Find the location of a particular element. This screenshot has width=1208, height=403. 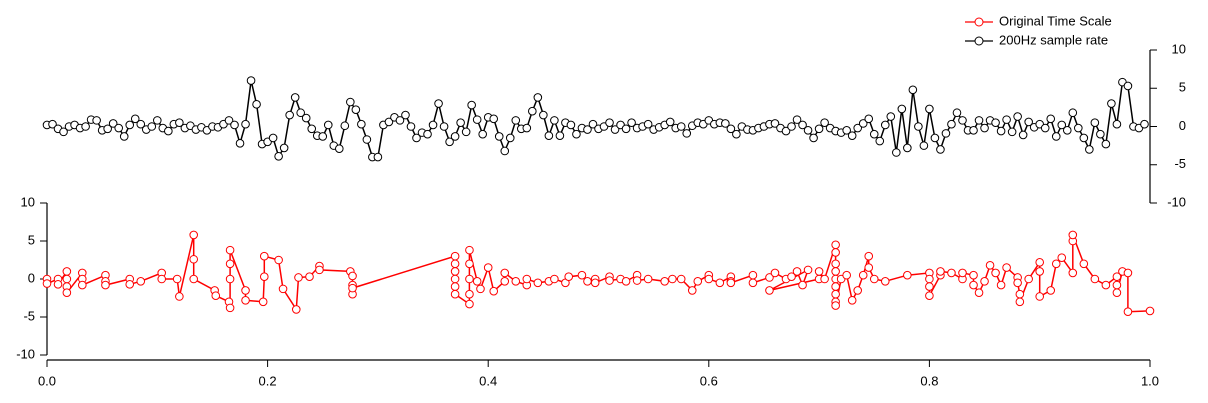

legend-label: 200Hz sample rate is located at coordinates (1053, 39).